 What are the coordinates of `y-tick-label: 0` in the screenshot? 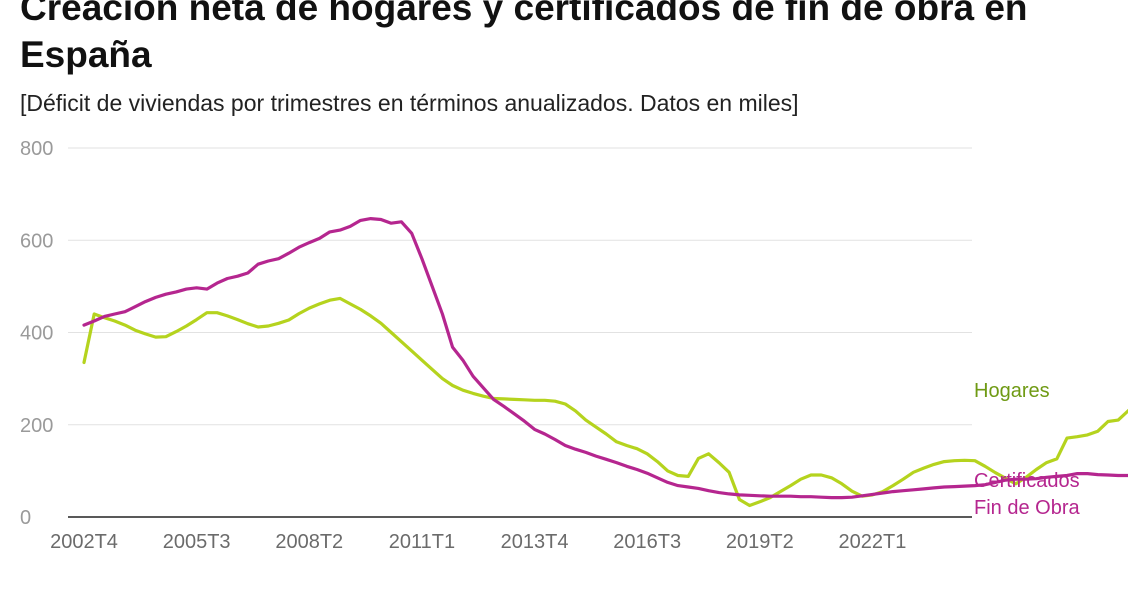 It's located at (25, 518).